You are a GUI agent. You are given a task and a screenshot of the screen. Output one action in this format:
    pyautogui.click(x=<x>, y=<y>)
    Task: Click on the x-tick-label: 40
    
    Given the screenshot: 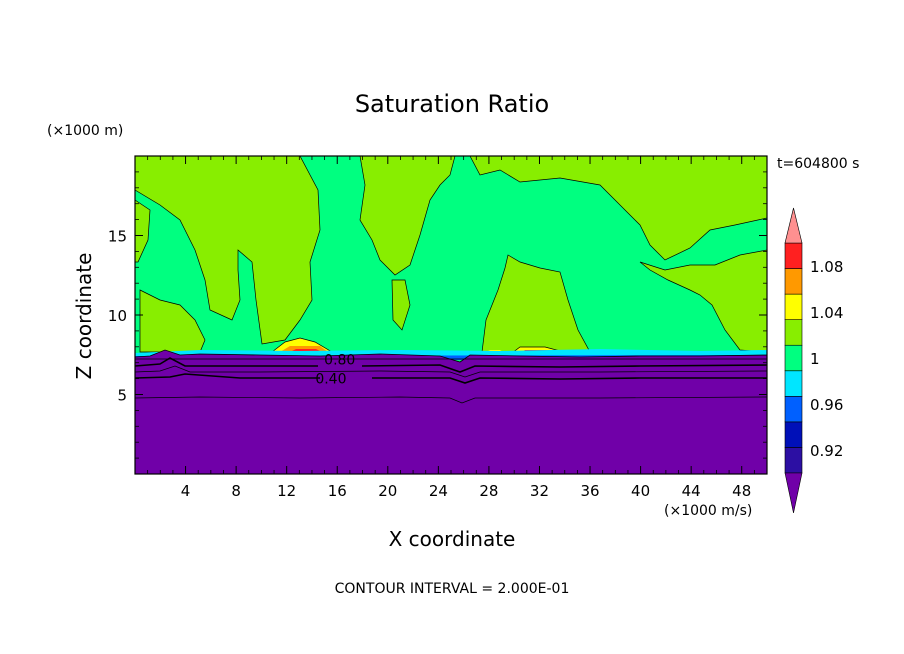 What is the action you would take?
    pyautogui.click(x=640, y=491)
    